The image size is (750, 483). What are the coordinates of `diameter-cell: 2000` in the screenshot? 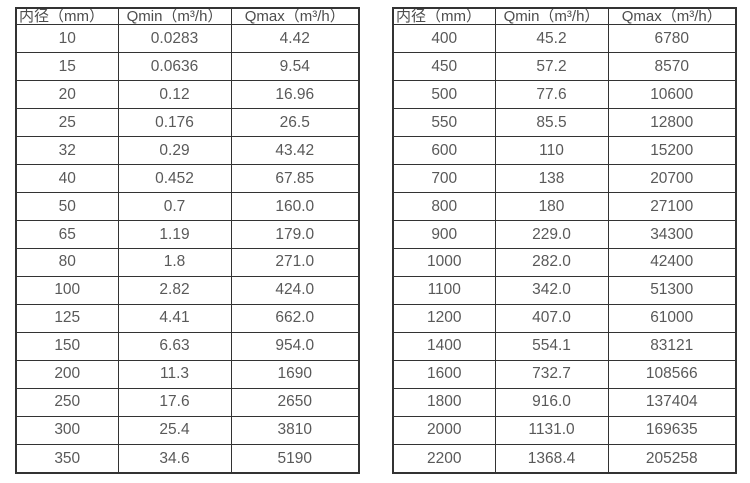 It's located at (444, 430).